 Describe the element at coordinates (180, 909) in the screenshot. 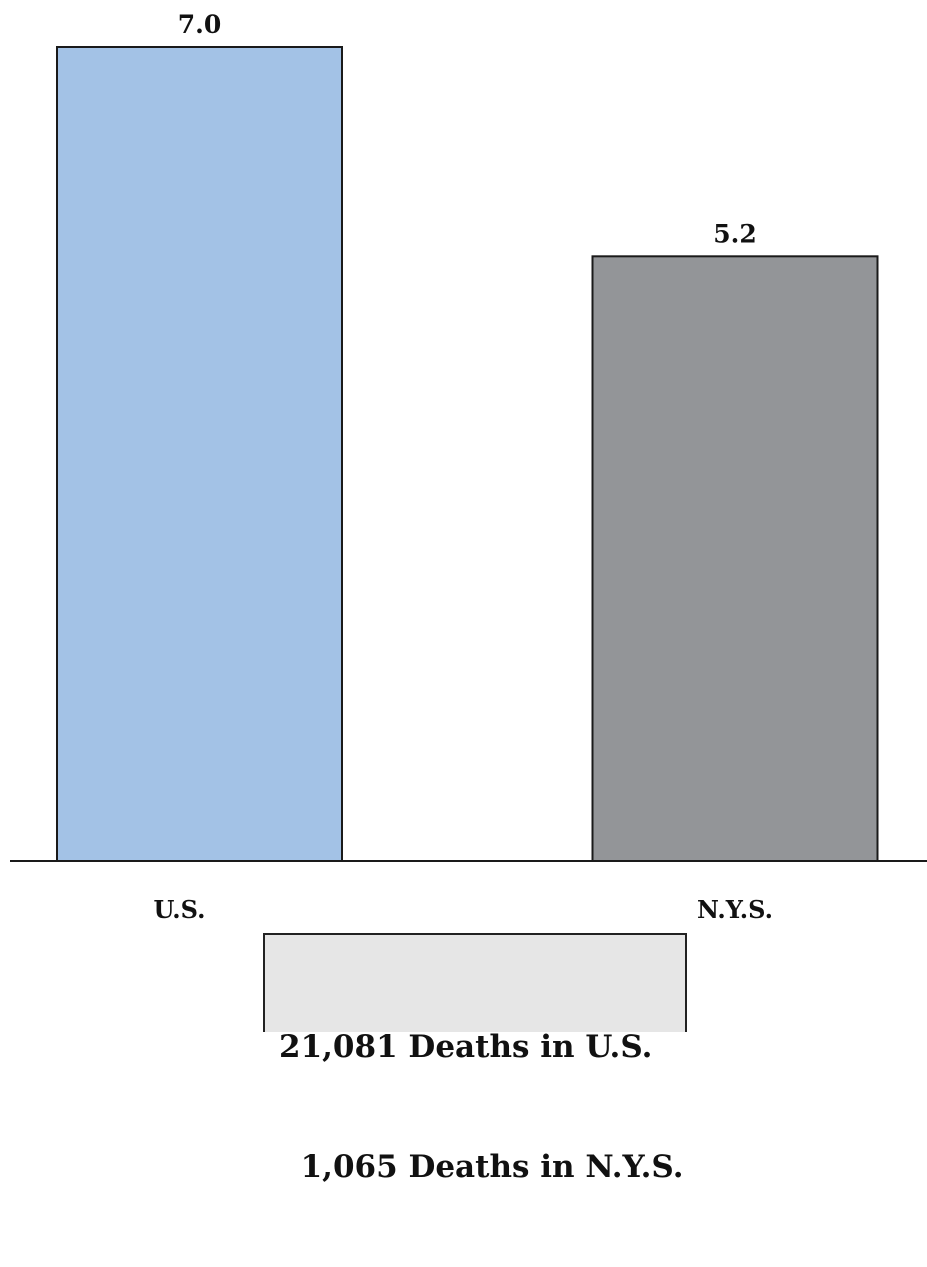

I see `category-label-u-s: U.S.` at that location.